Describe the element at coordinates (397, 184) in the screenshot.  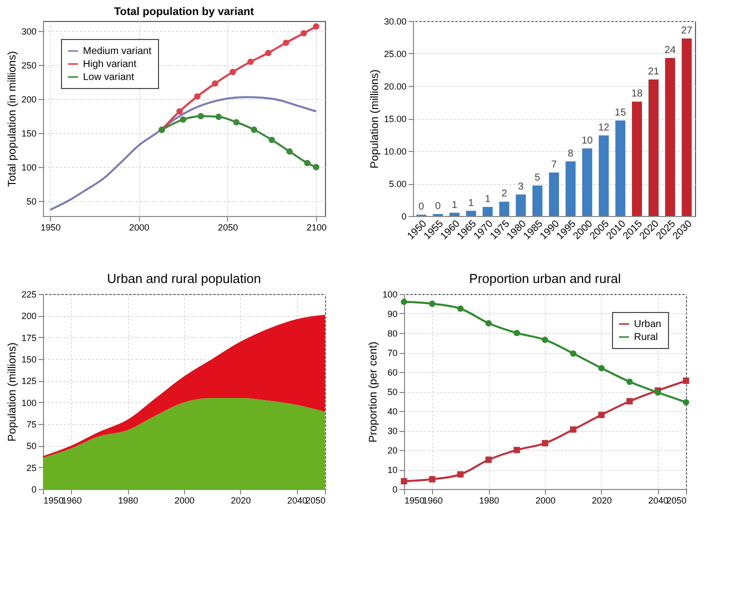
I see `y-tick-label: 5.00` at that location.